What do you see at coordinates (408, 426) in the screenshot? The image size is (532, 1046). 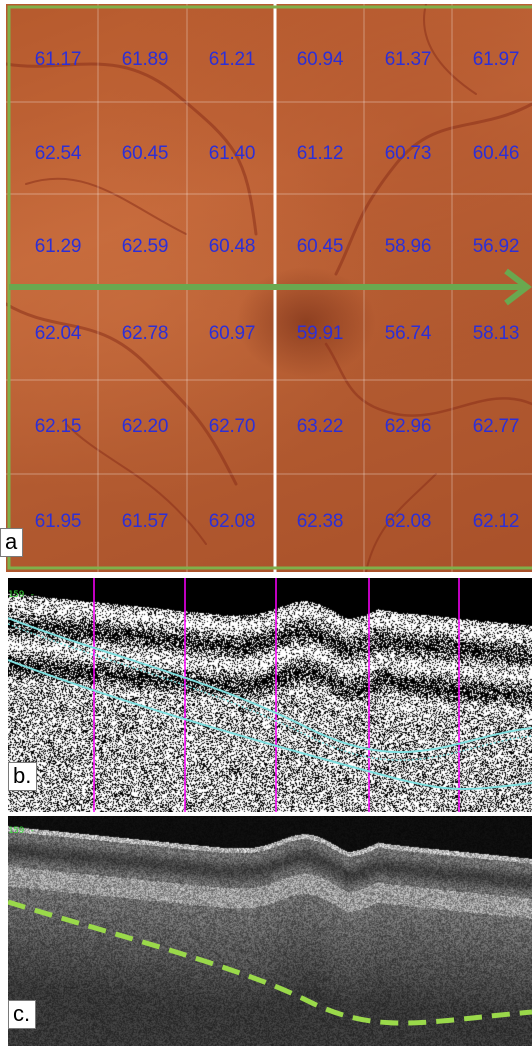 I see `thickness-value: 62.96` at bounding box center [408, 426].